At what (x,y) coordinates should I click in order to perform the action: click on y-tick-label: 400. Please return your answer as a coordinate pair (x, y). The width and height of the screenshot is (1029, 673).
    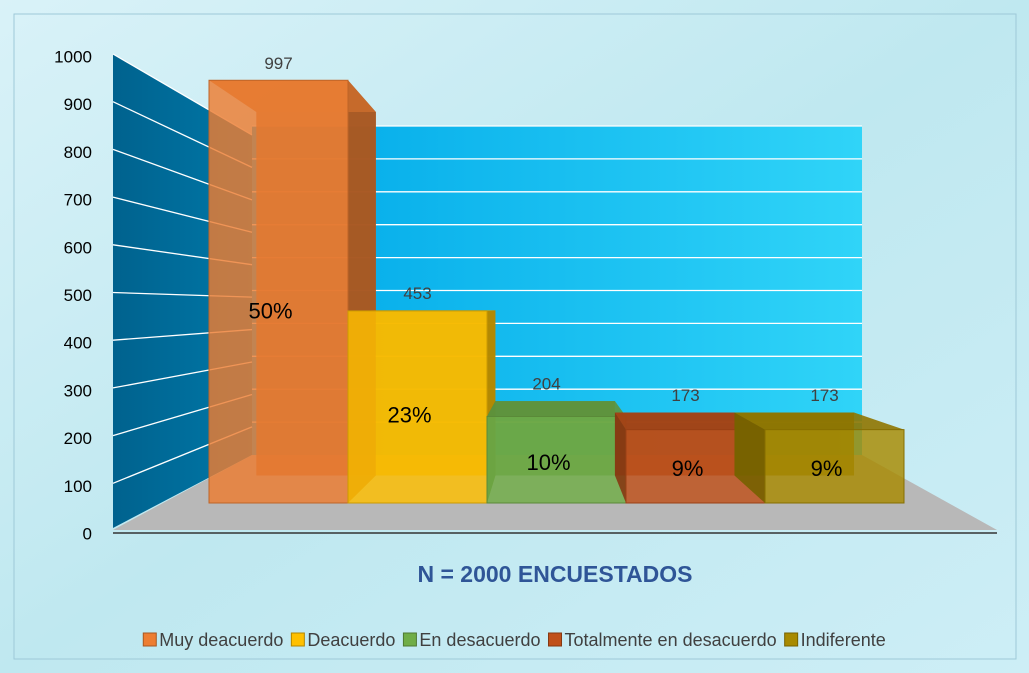
    Looking at the image, I should click on (78, 343).